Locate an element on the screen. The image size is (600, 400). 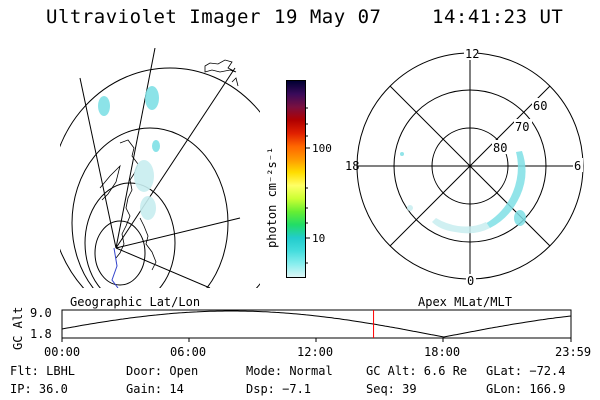
info-ip: IP: 36.0 is located at coordinates (39, 389).